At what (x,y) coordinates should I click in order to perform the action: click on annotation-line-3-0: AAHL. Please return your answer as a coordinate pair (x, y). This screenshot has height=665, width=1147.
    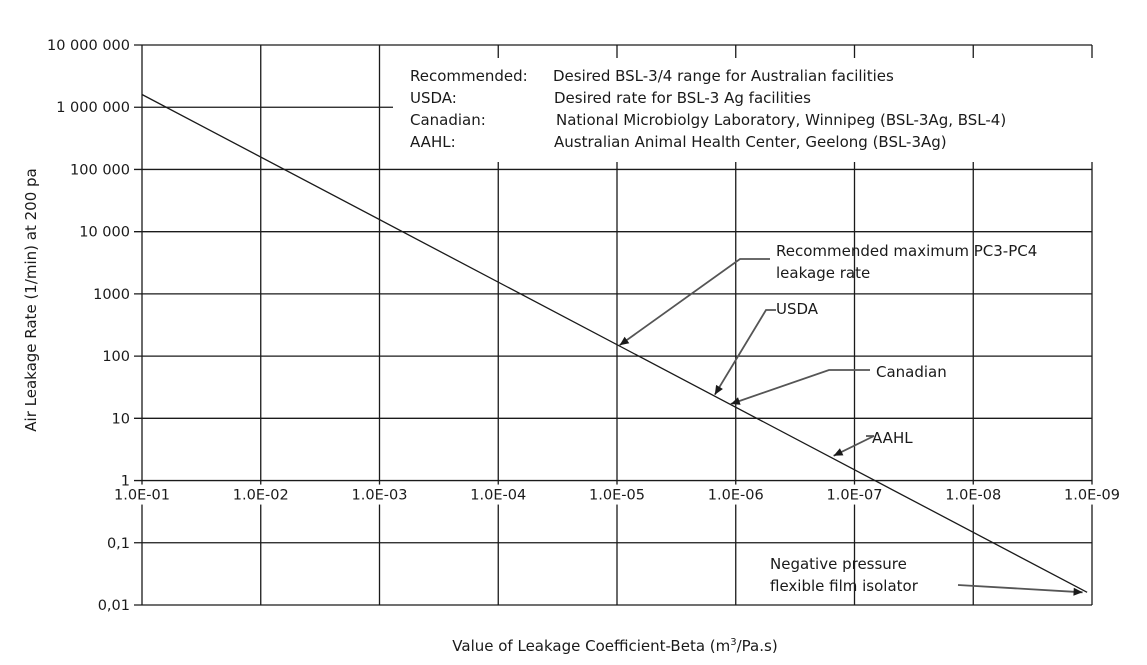
    Looking at the image, I should click on (892, 438).